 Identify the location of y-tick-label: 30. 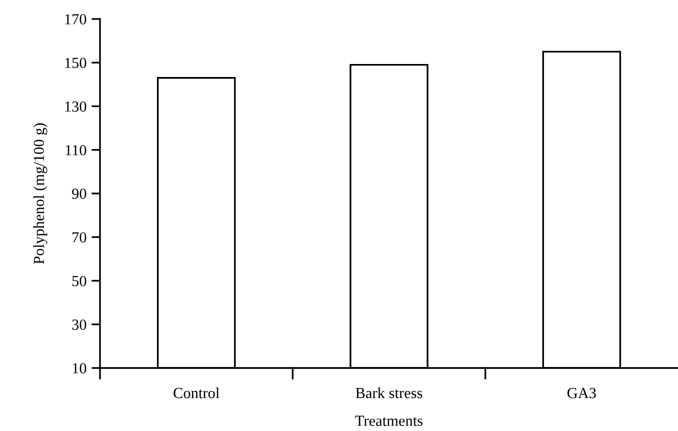
(79, 325).